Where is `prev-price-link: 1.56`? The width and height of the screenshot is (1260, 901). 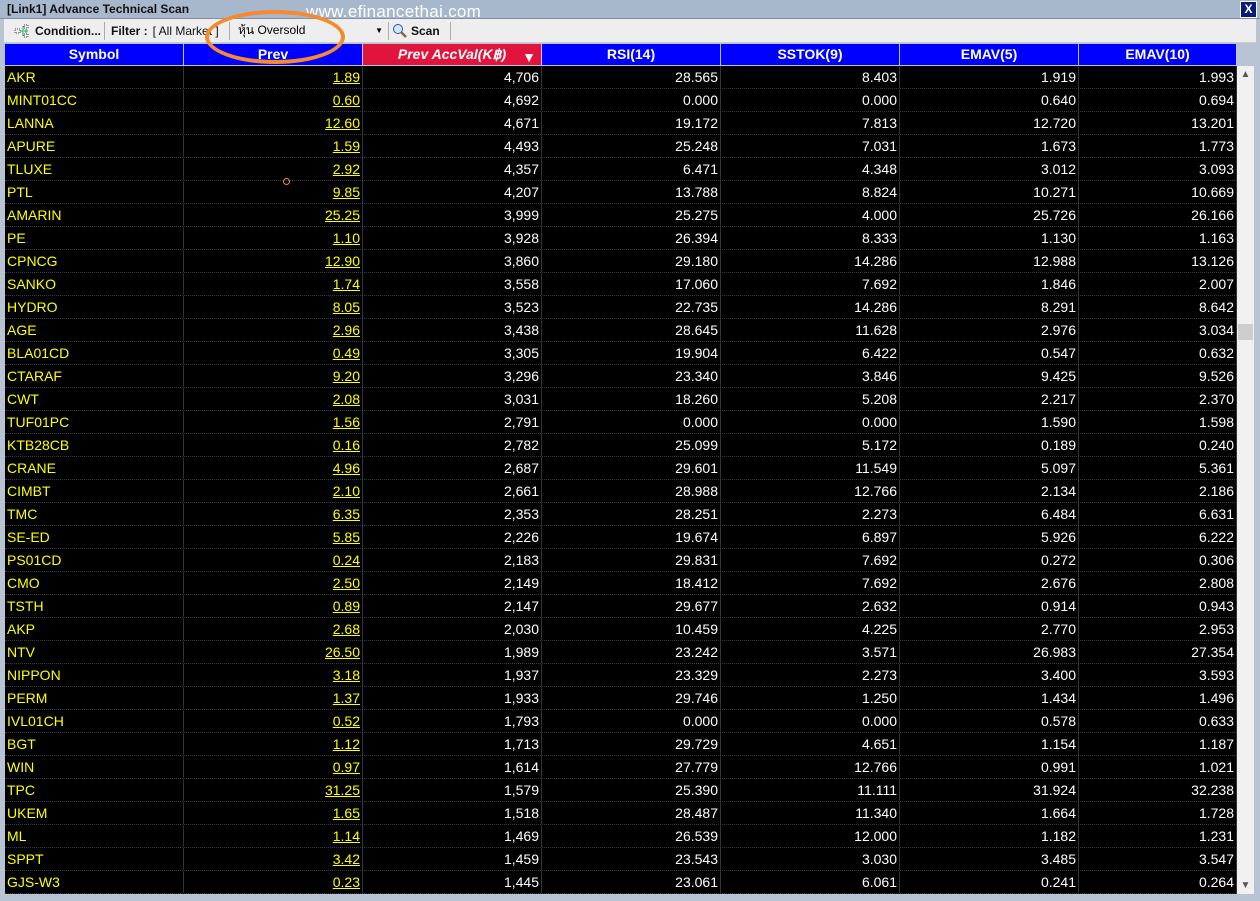 prev-price-link: 1.56 is located at coordinates (346, 422).